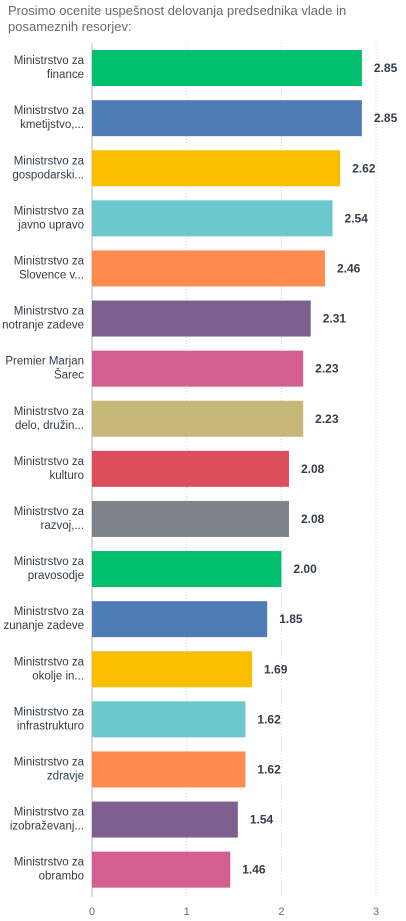 This screenshot has height=921, width=406. Describe the element at coordinates (49, 68) in the screenshot. I see `category-label: Ministrstvo za finance` at that location.